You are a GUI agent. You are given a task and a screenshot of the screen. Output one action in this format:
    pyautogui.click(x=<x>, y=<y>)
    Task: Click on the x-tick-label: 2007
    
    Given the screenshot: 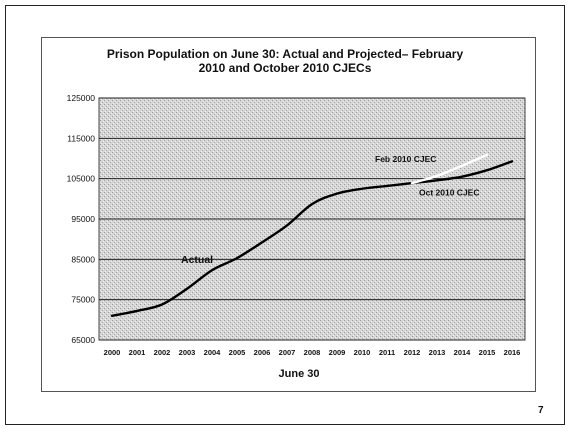 What is the action you would take?
    pyautogui.click(x=287, y=352)
    